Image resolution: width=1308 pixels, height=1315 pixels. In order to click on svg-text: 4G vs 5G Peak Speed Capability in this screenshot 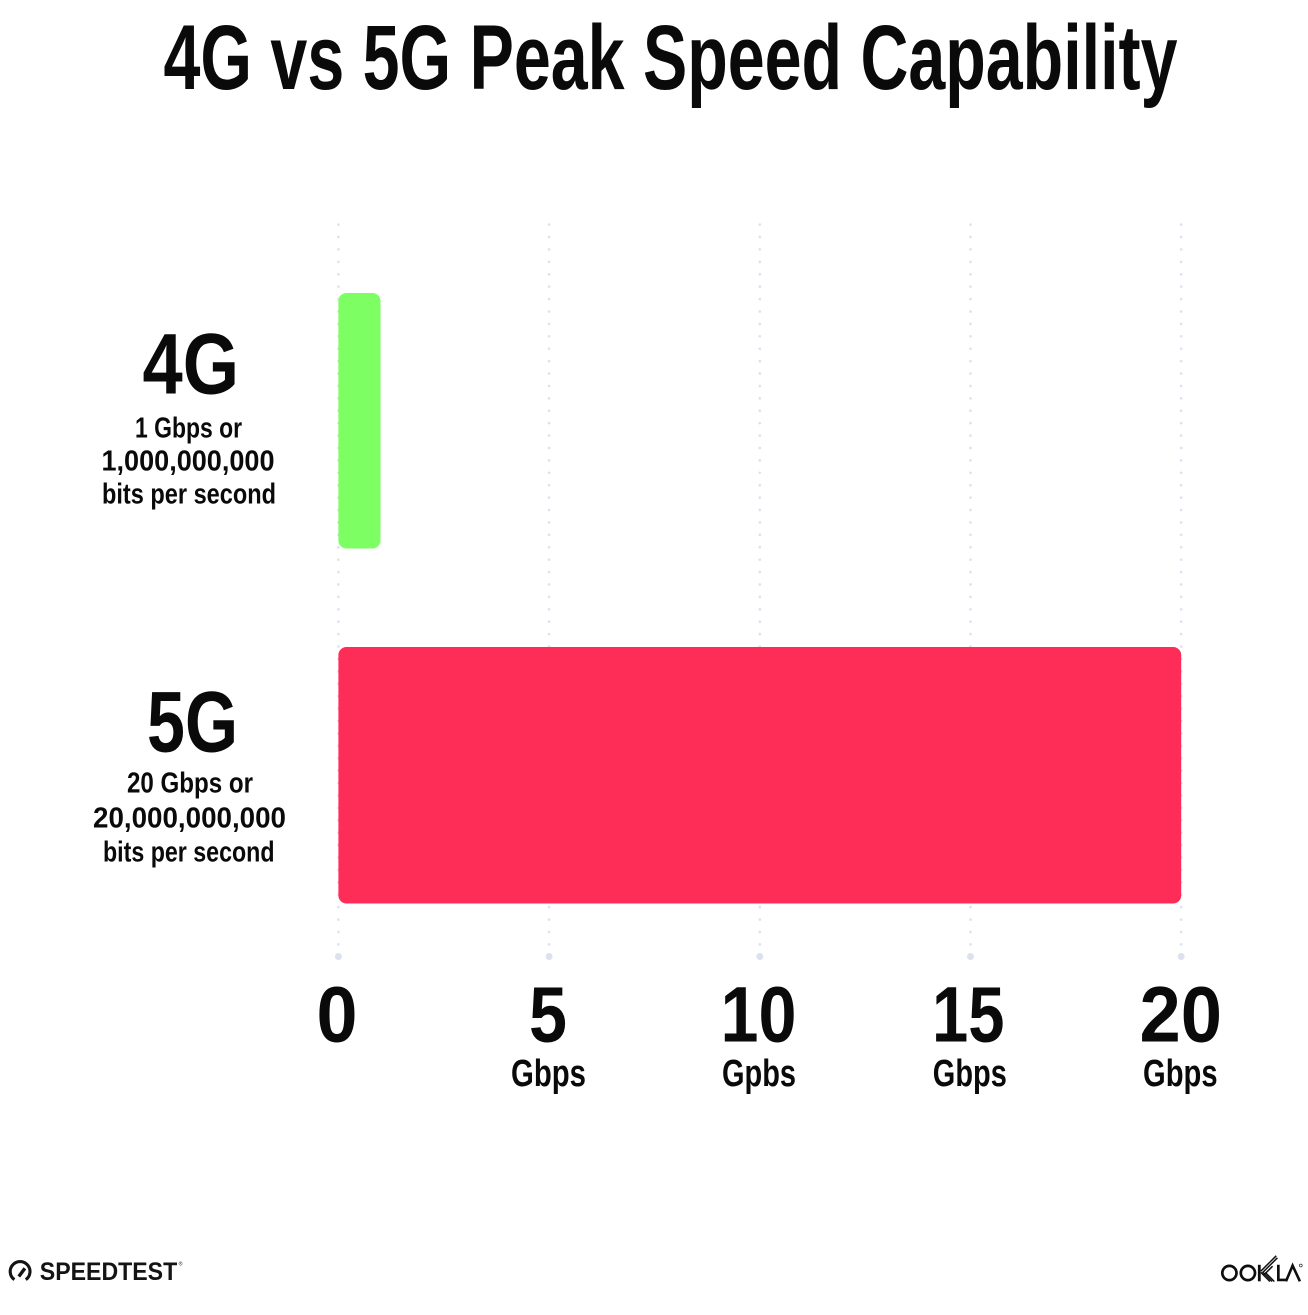, I will do `click(671, 58)`.